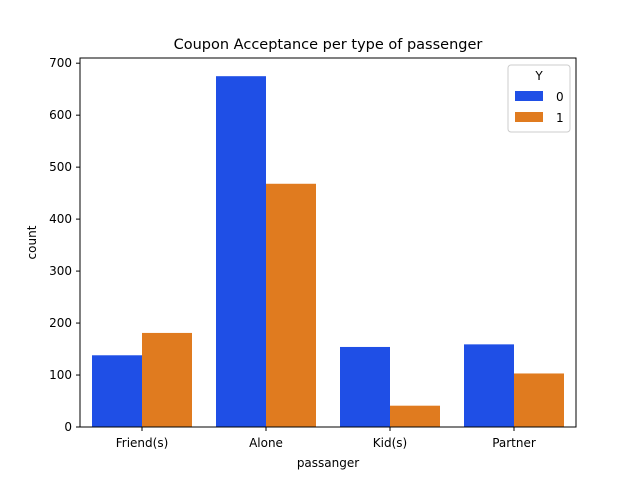  Describe the element at coordinates (60, 271) in the screenshot. I see `y-tick-label: 300` at that location.